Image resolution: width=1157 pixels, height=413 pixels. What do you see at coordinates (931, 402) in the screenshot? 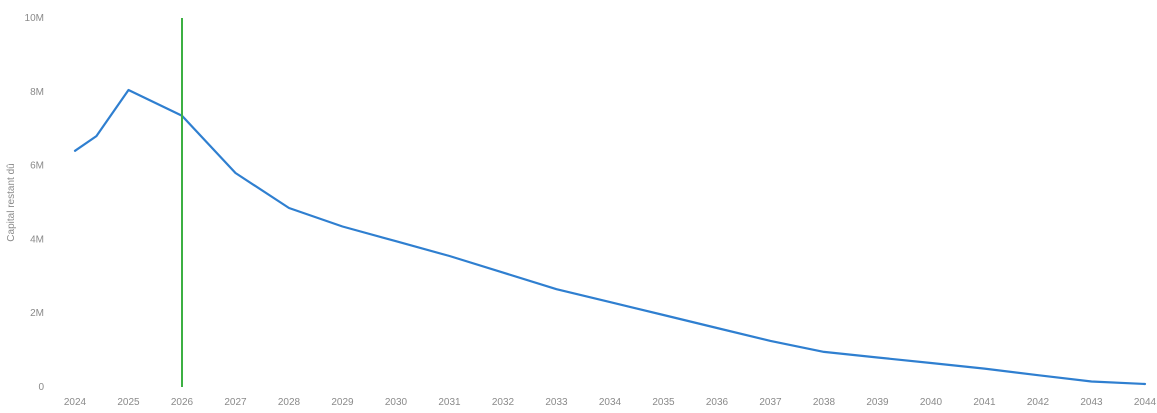
I see `x-tick-label: 2040` at bounding box center [931, 402].